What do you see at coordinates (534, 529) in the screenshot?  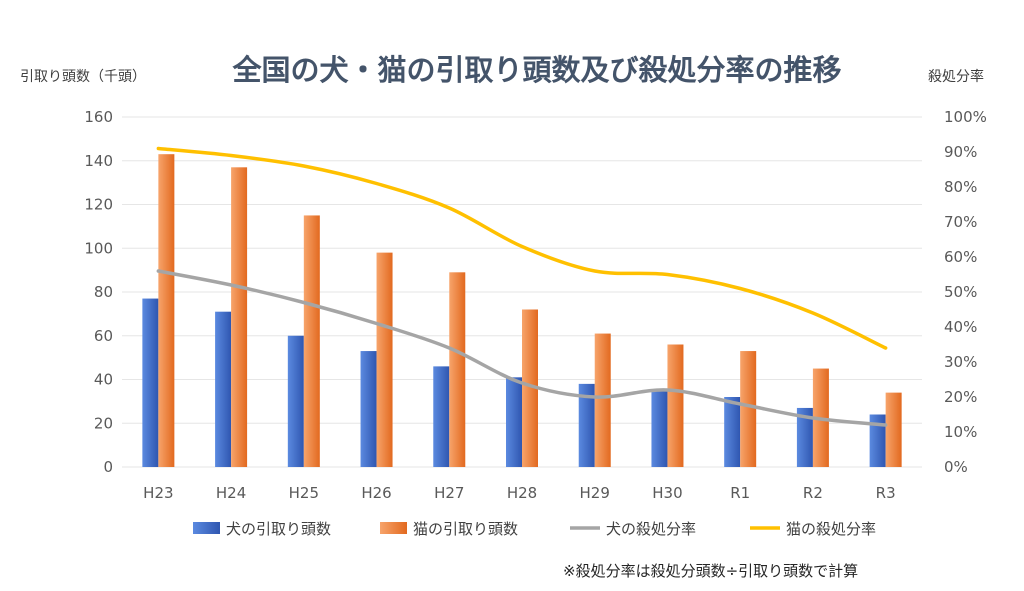 I see `legend: 犬の引取り頭数 猫の引取り頭数 犬の殺処分率 猫の殺処分率` at bounding box center [534, 529].